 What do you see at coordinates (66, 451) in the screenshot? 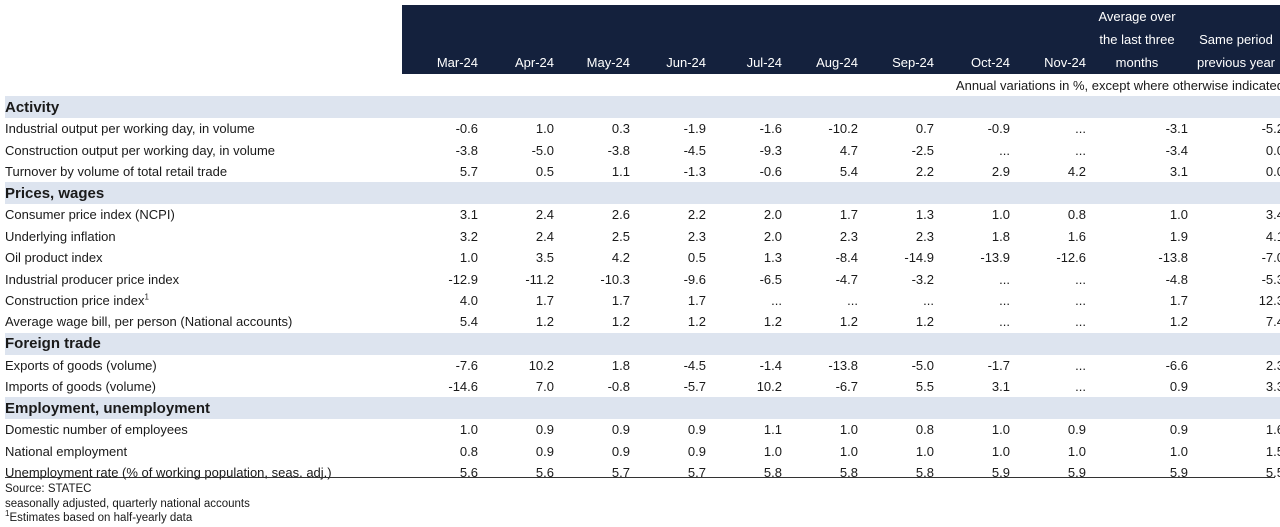
I see `row-label-text: National employment` at bounding box center [66, 451].